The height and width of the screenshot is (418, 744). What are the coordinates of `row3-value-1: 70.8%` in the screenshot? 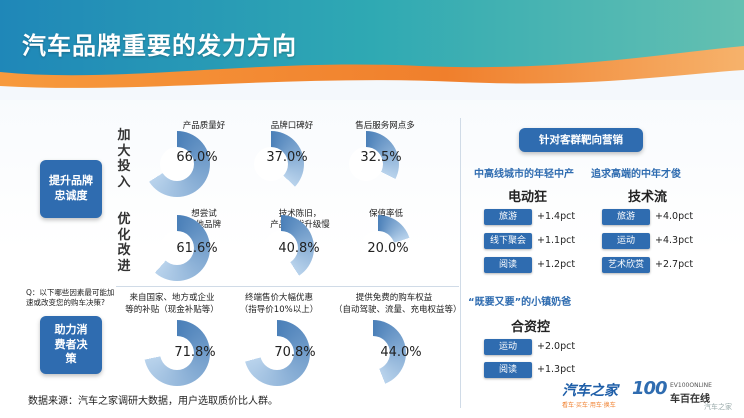 It's located at (295, 352).